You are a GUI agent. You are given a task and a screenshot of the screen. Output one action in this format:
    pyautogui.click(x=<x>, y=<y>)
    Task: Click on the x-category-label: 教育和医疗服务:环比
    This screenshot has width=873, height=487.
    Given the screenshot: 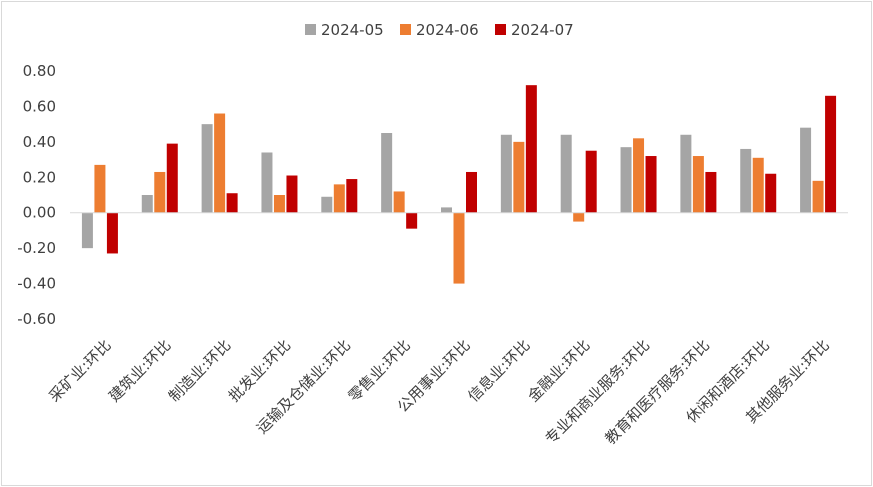 What is the action you would take?
    pyautogui.click(x=657, y=392)
    